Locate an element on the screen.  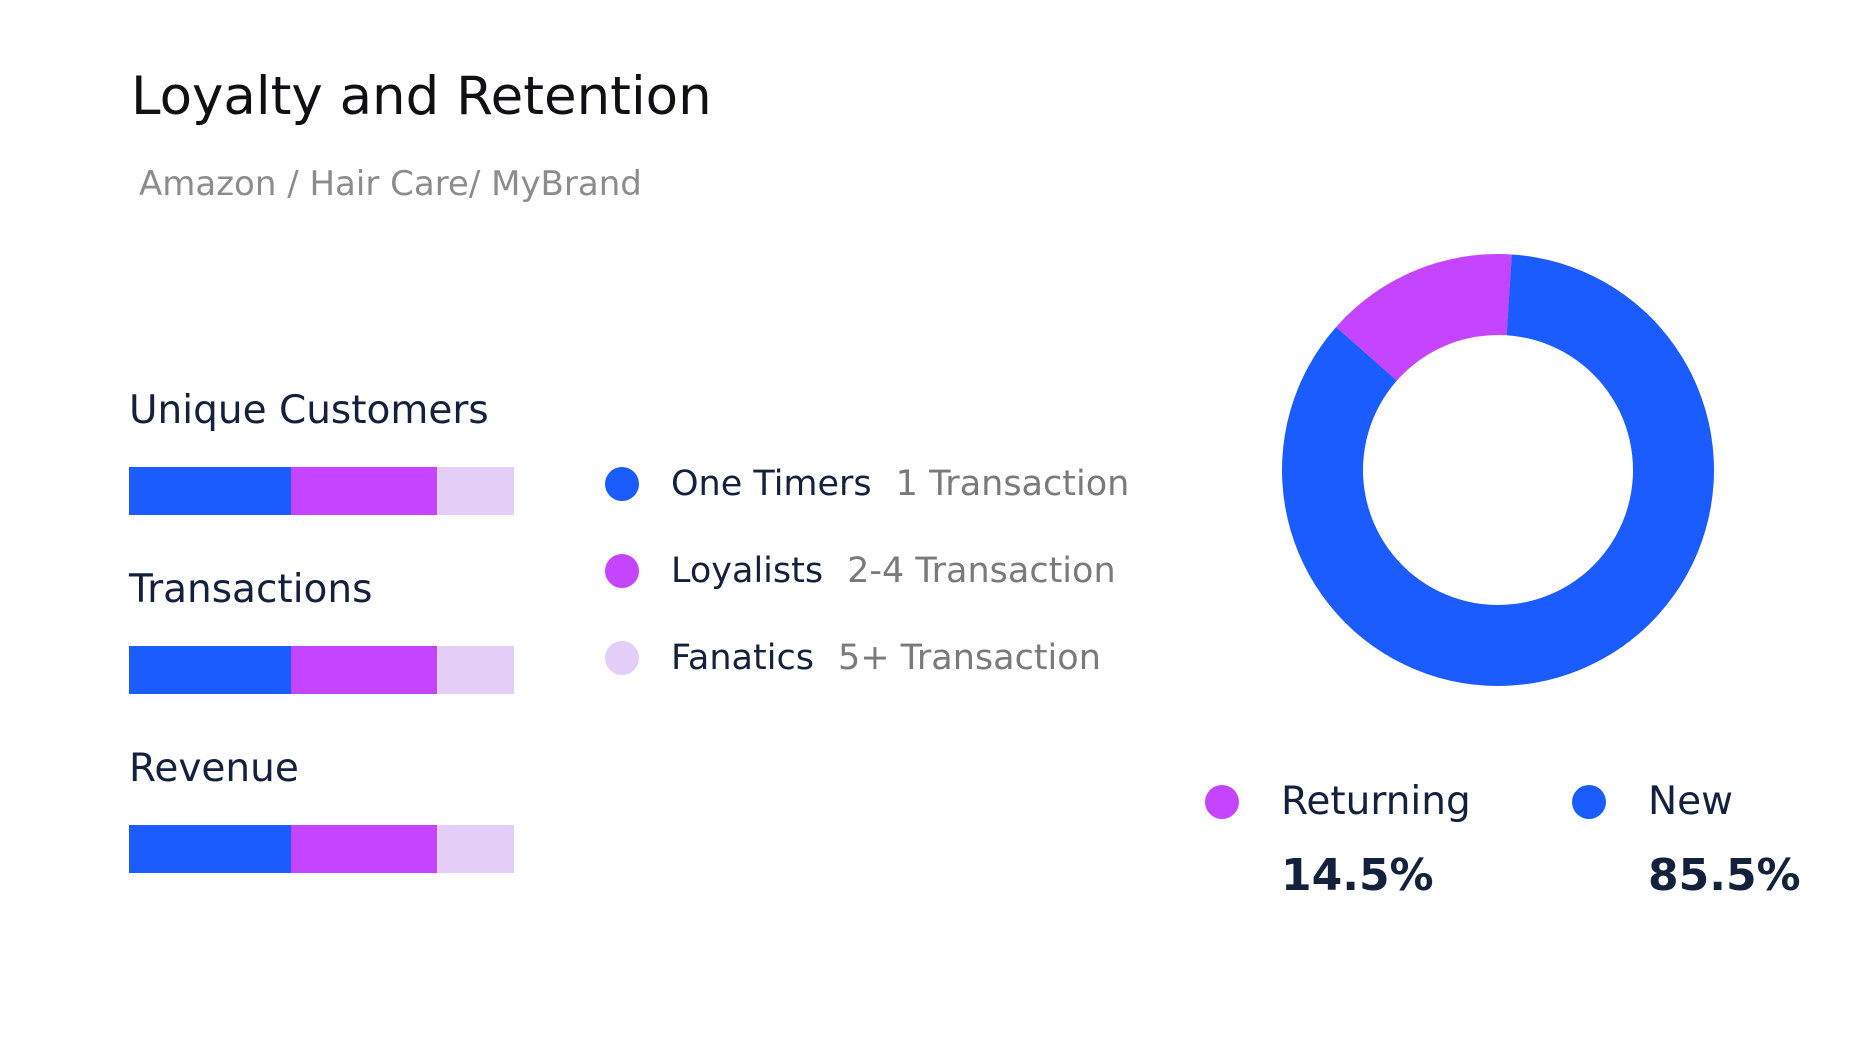
legend-name: Fanatics is located at coordinates (742, 658).